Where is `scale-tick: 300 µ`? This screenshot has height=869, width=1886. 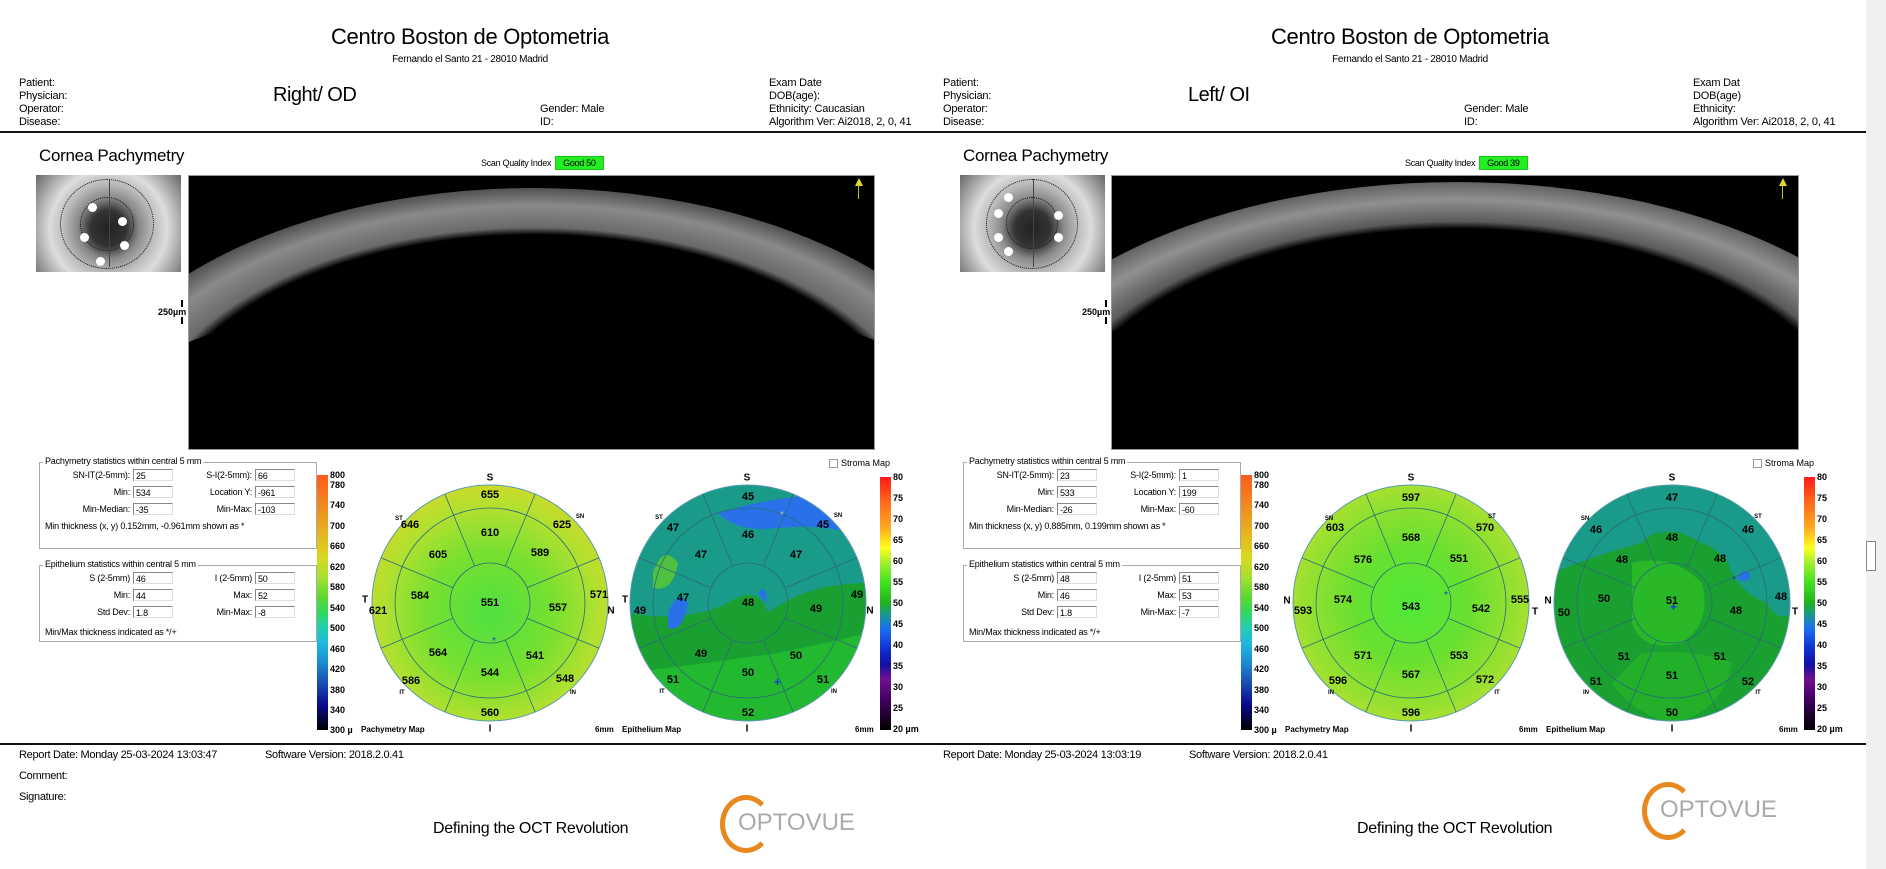
scale-tick: 300 µ is located at coordinates (341, 730).